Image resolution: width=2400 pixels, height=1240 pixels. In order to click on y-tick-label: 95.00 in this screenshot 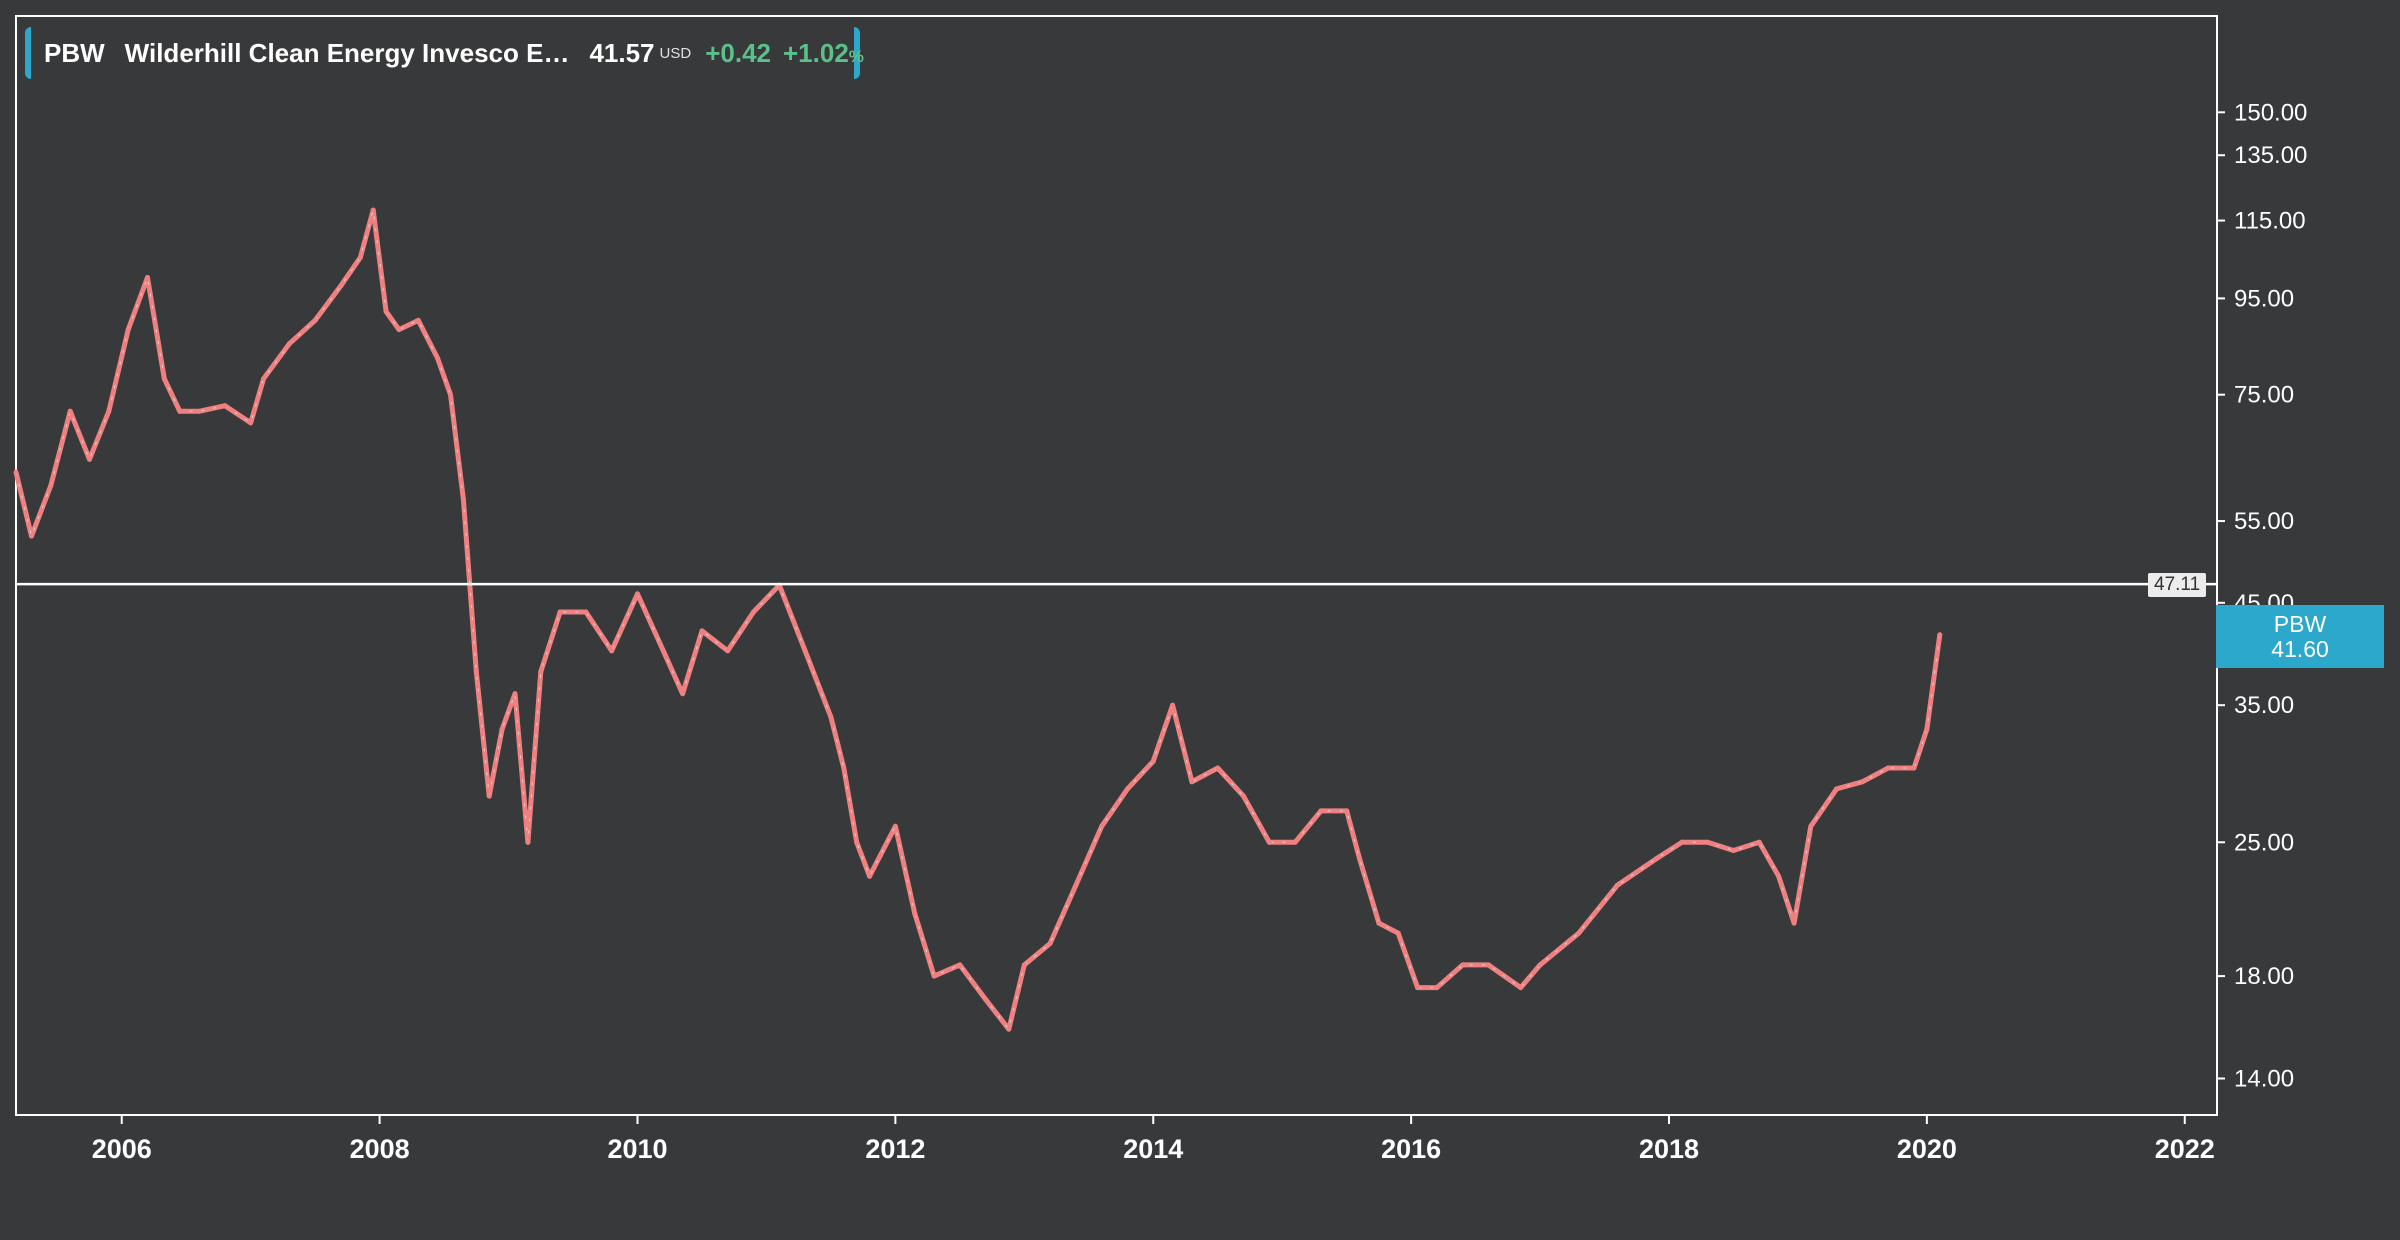, I will do `click(2264, 298)`.